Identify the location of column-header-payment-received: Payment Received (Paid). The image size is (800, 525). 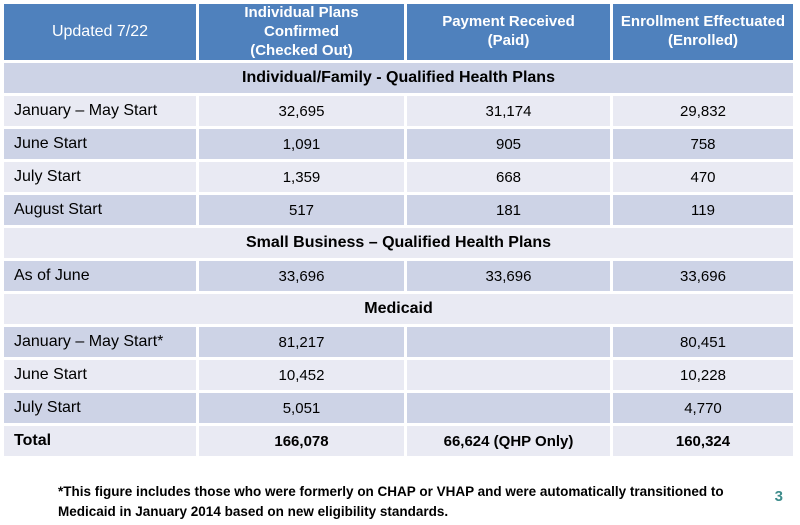
(508, 32).